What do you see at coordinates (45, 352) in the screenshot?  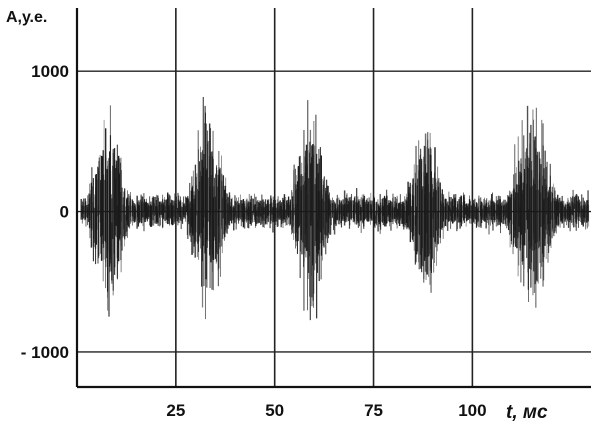 I see `y-tick-label: - 1000` at bounding box center [45, 352].